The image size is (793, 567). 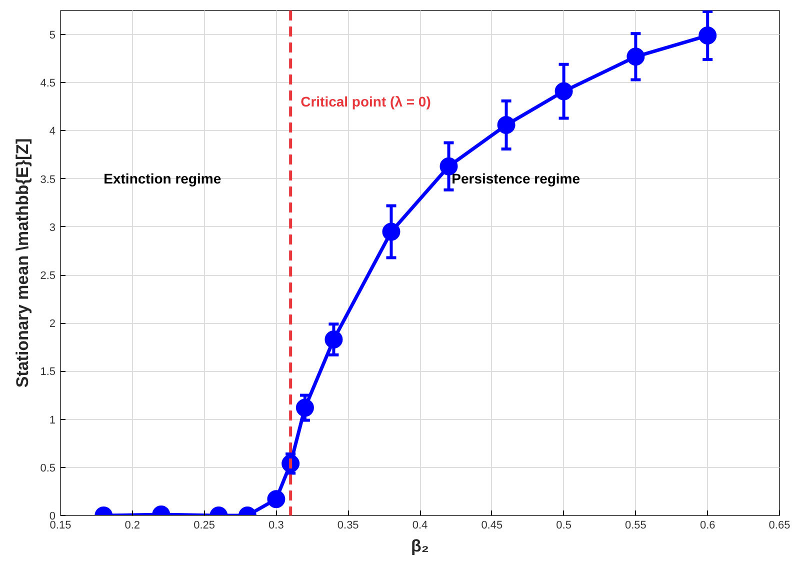 I want to click on x-tick-label: 0.65, so click(x=779, y=526).